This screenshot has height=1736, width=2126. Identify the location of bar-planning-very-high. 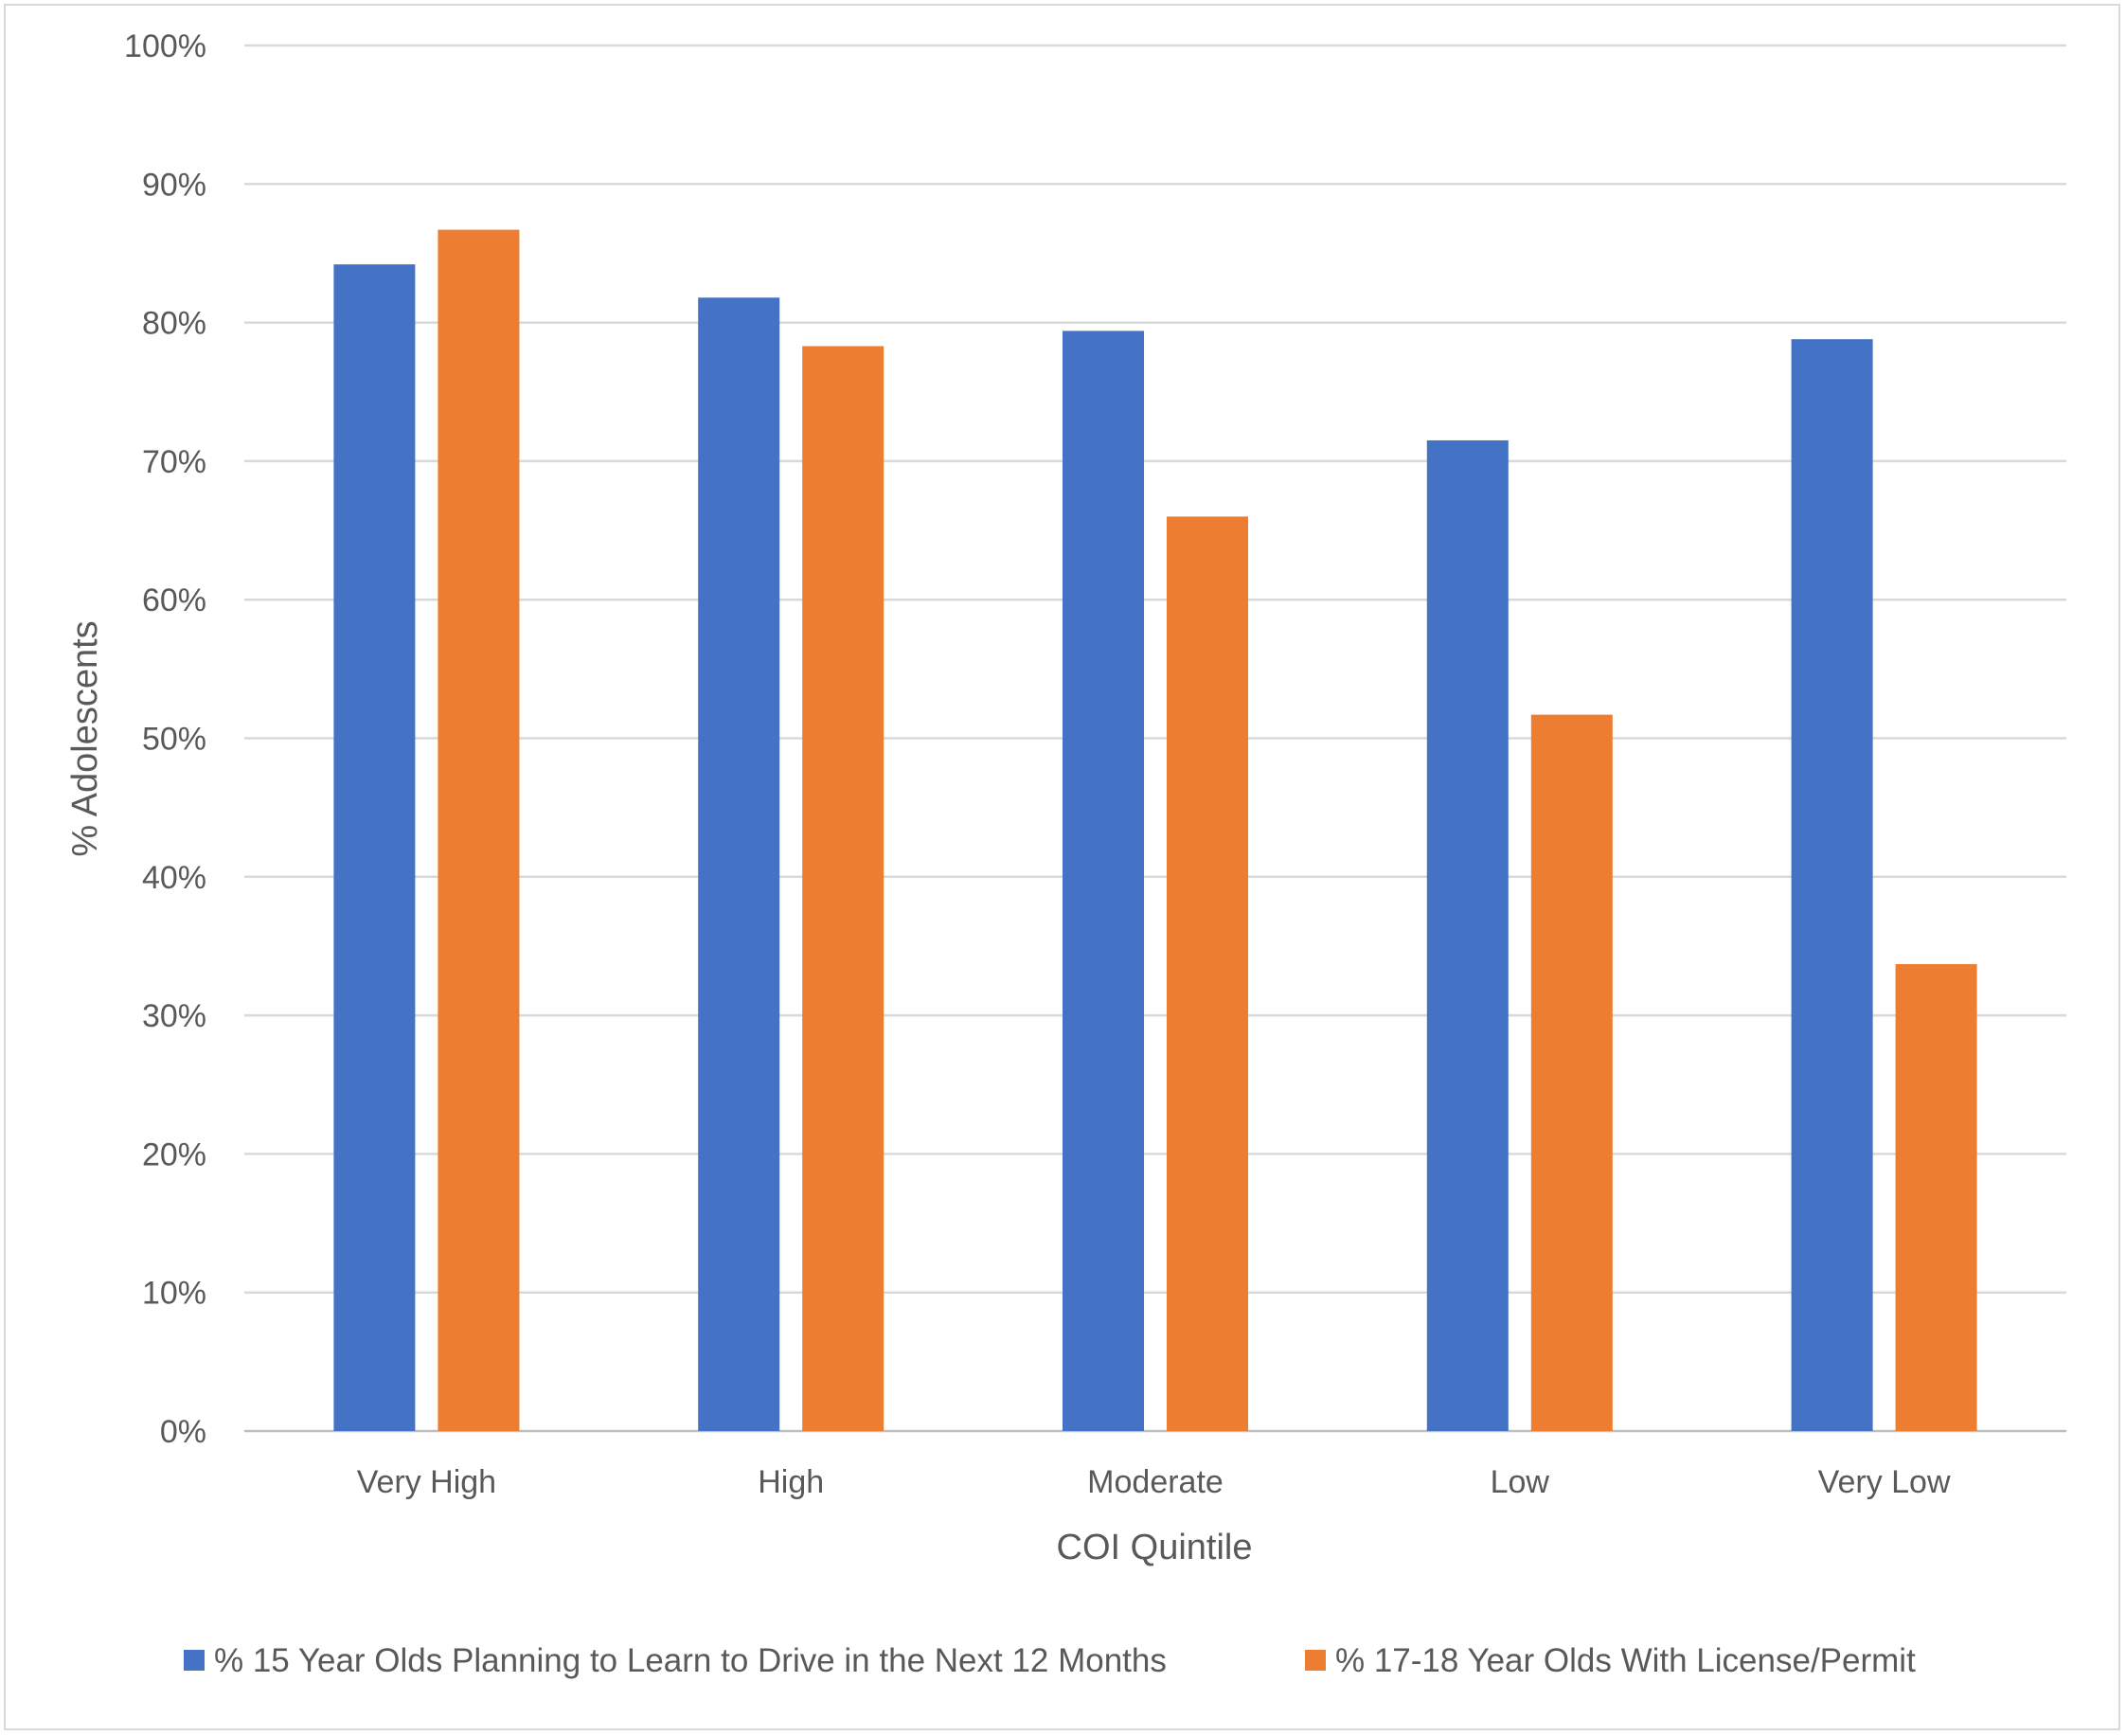
(375, 847).